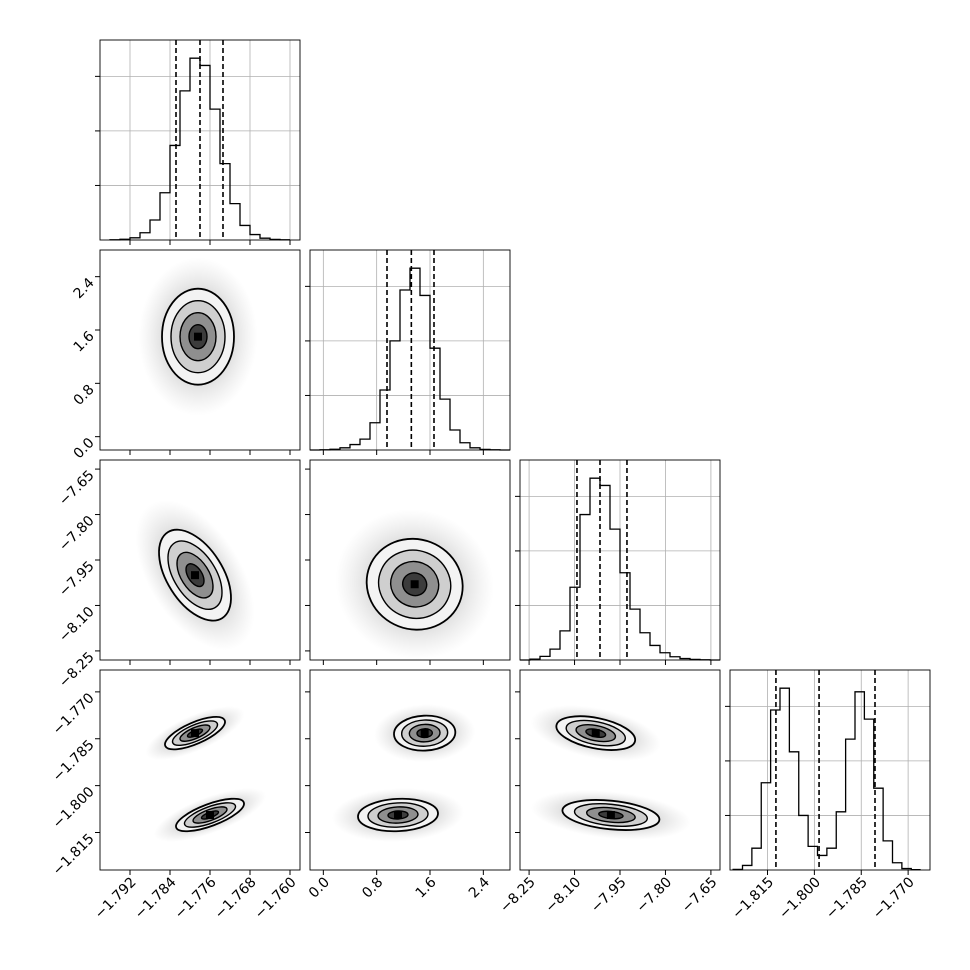 Image resolution: width=970 pixels, height=970 pixels. Describe the element at coordinates (518, 895) in the screenshot. I see `x-tick-label: −8.25` at that location.